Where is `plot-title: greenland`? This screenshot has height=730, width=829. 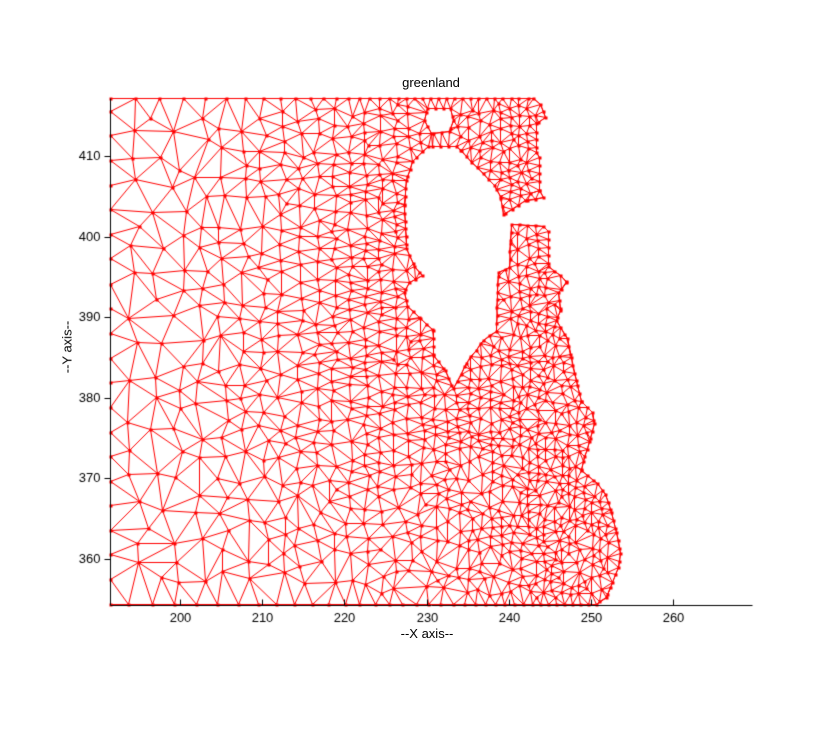
plot-title: greenland is located at coordinates (431, 82).